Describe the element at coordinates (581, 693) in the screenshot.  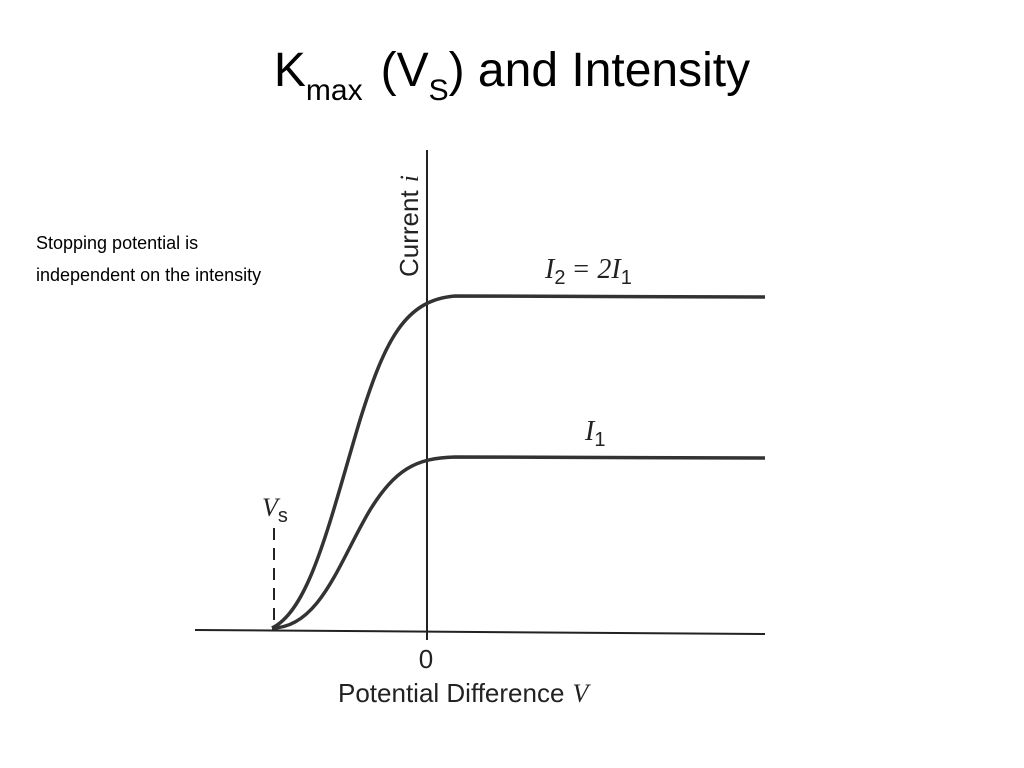
I see `x-axis-symbol: V` at that location.